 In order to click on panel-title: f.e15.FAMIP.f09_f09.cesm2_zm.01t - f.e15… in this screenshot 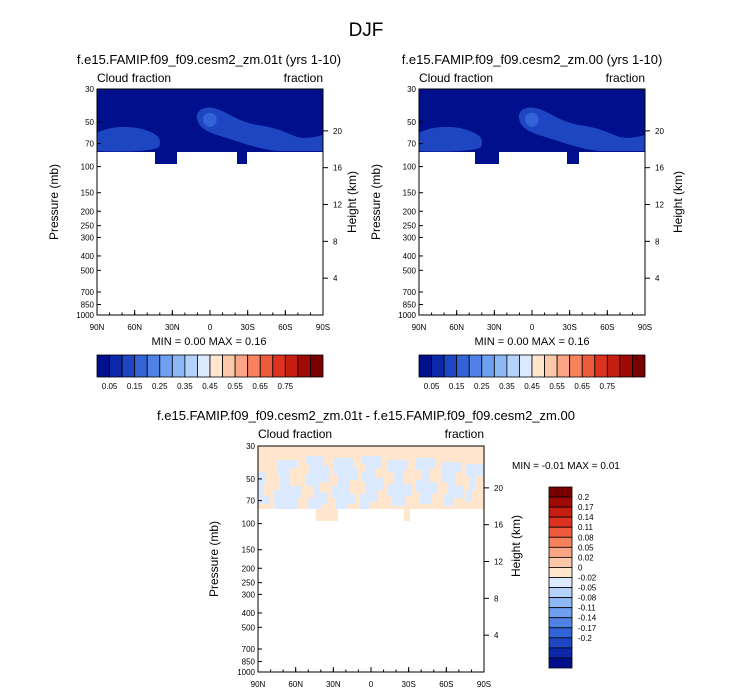, I will do `click(366, 415)`.